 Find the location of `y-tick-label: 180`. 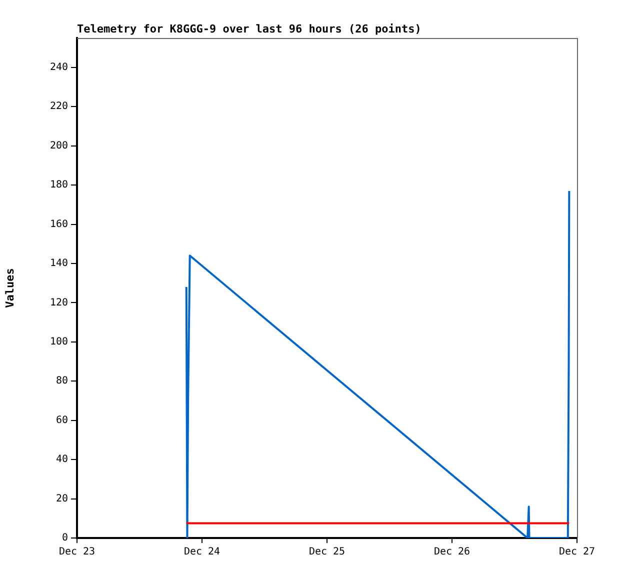

y-tick-label: 180 is located at coordinates (59, 185).